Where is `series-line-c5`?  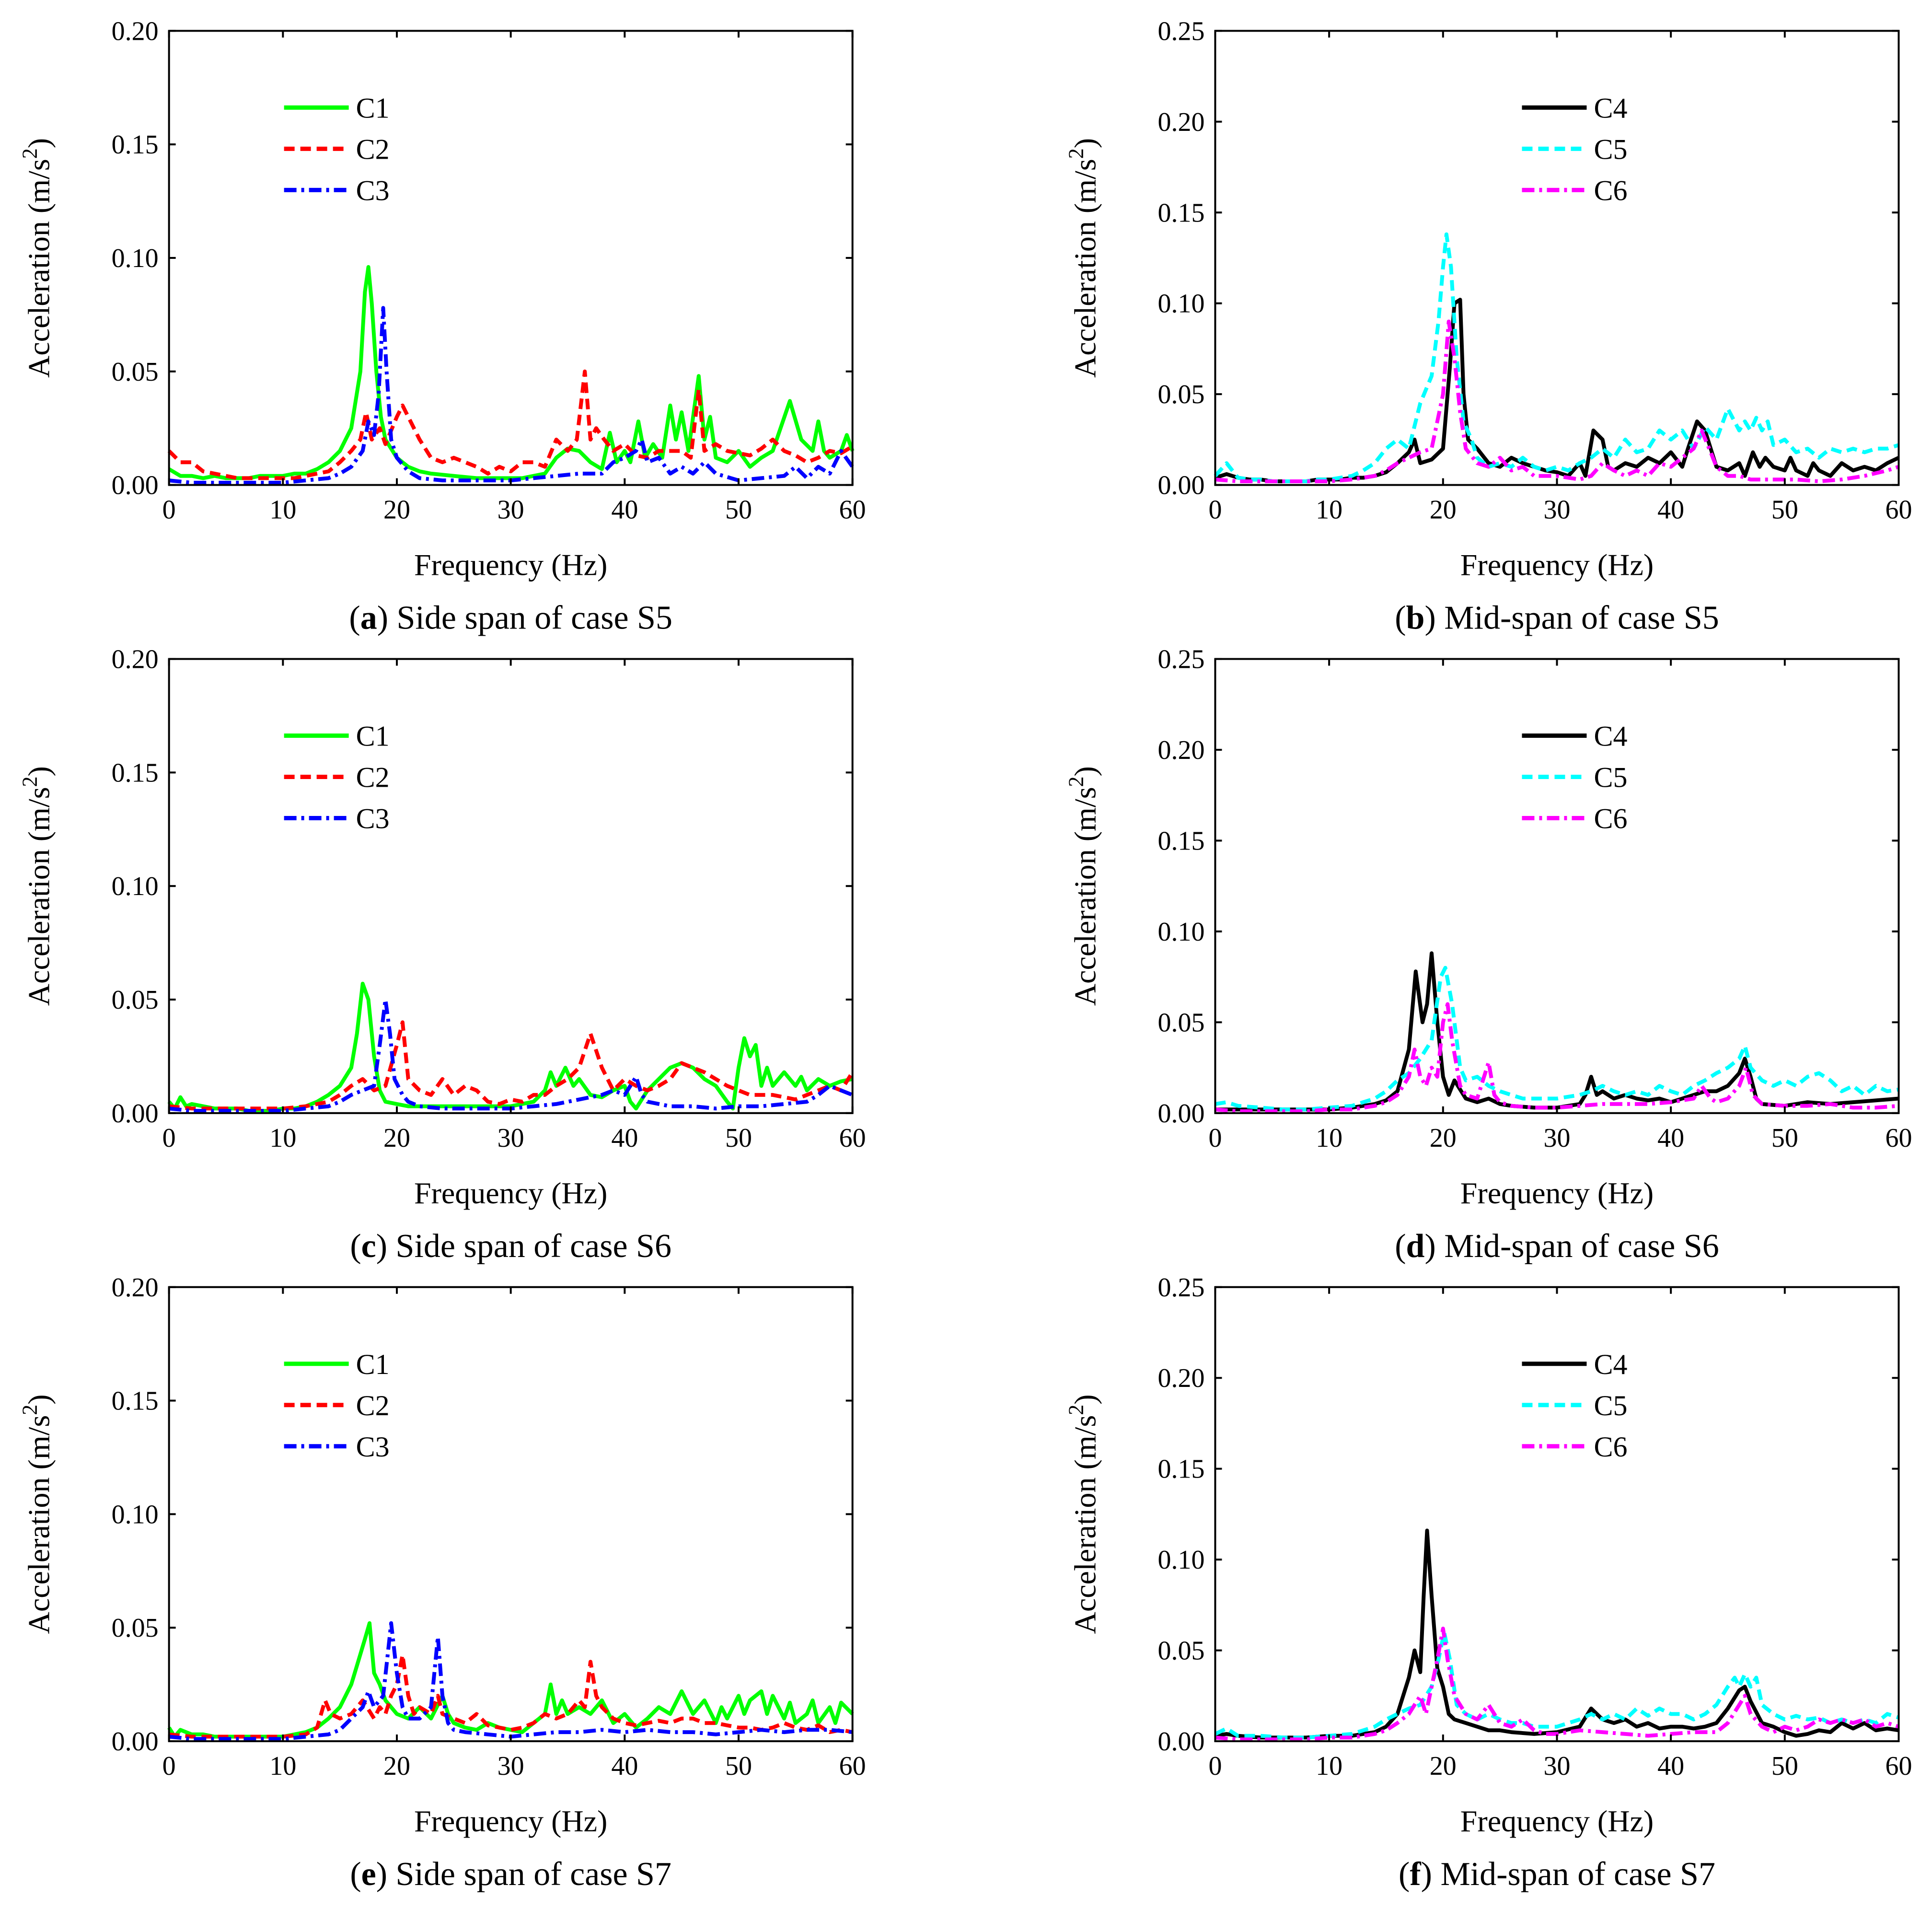 series-line-c5 is located at coordinates (1556, 357).